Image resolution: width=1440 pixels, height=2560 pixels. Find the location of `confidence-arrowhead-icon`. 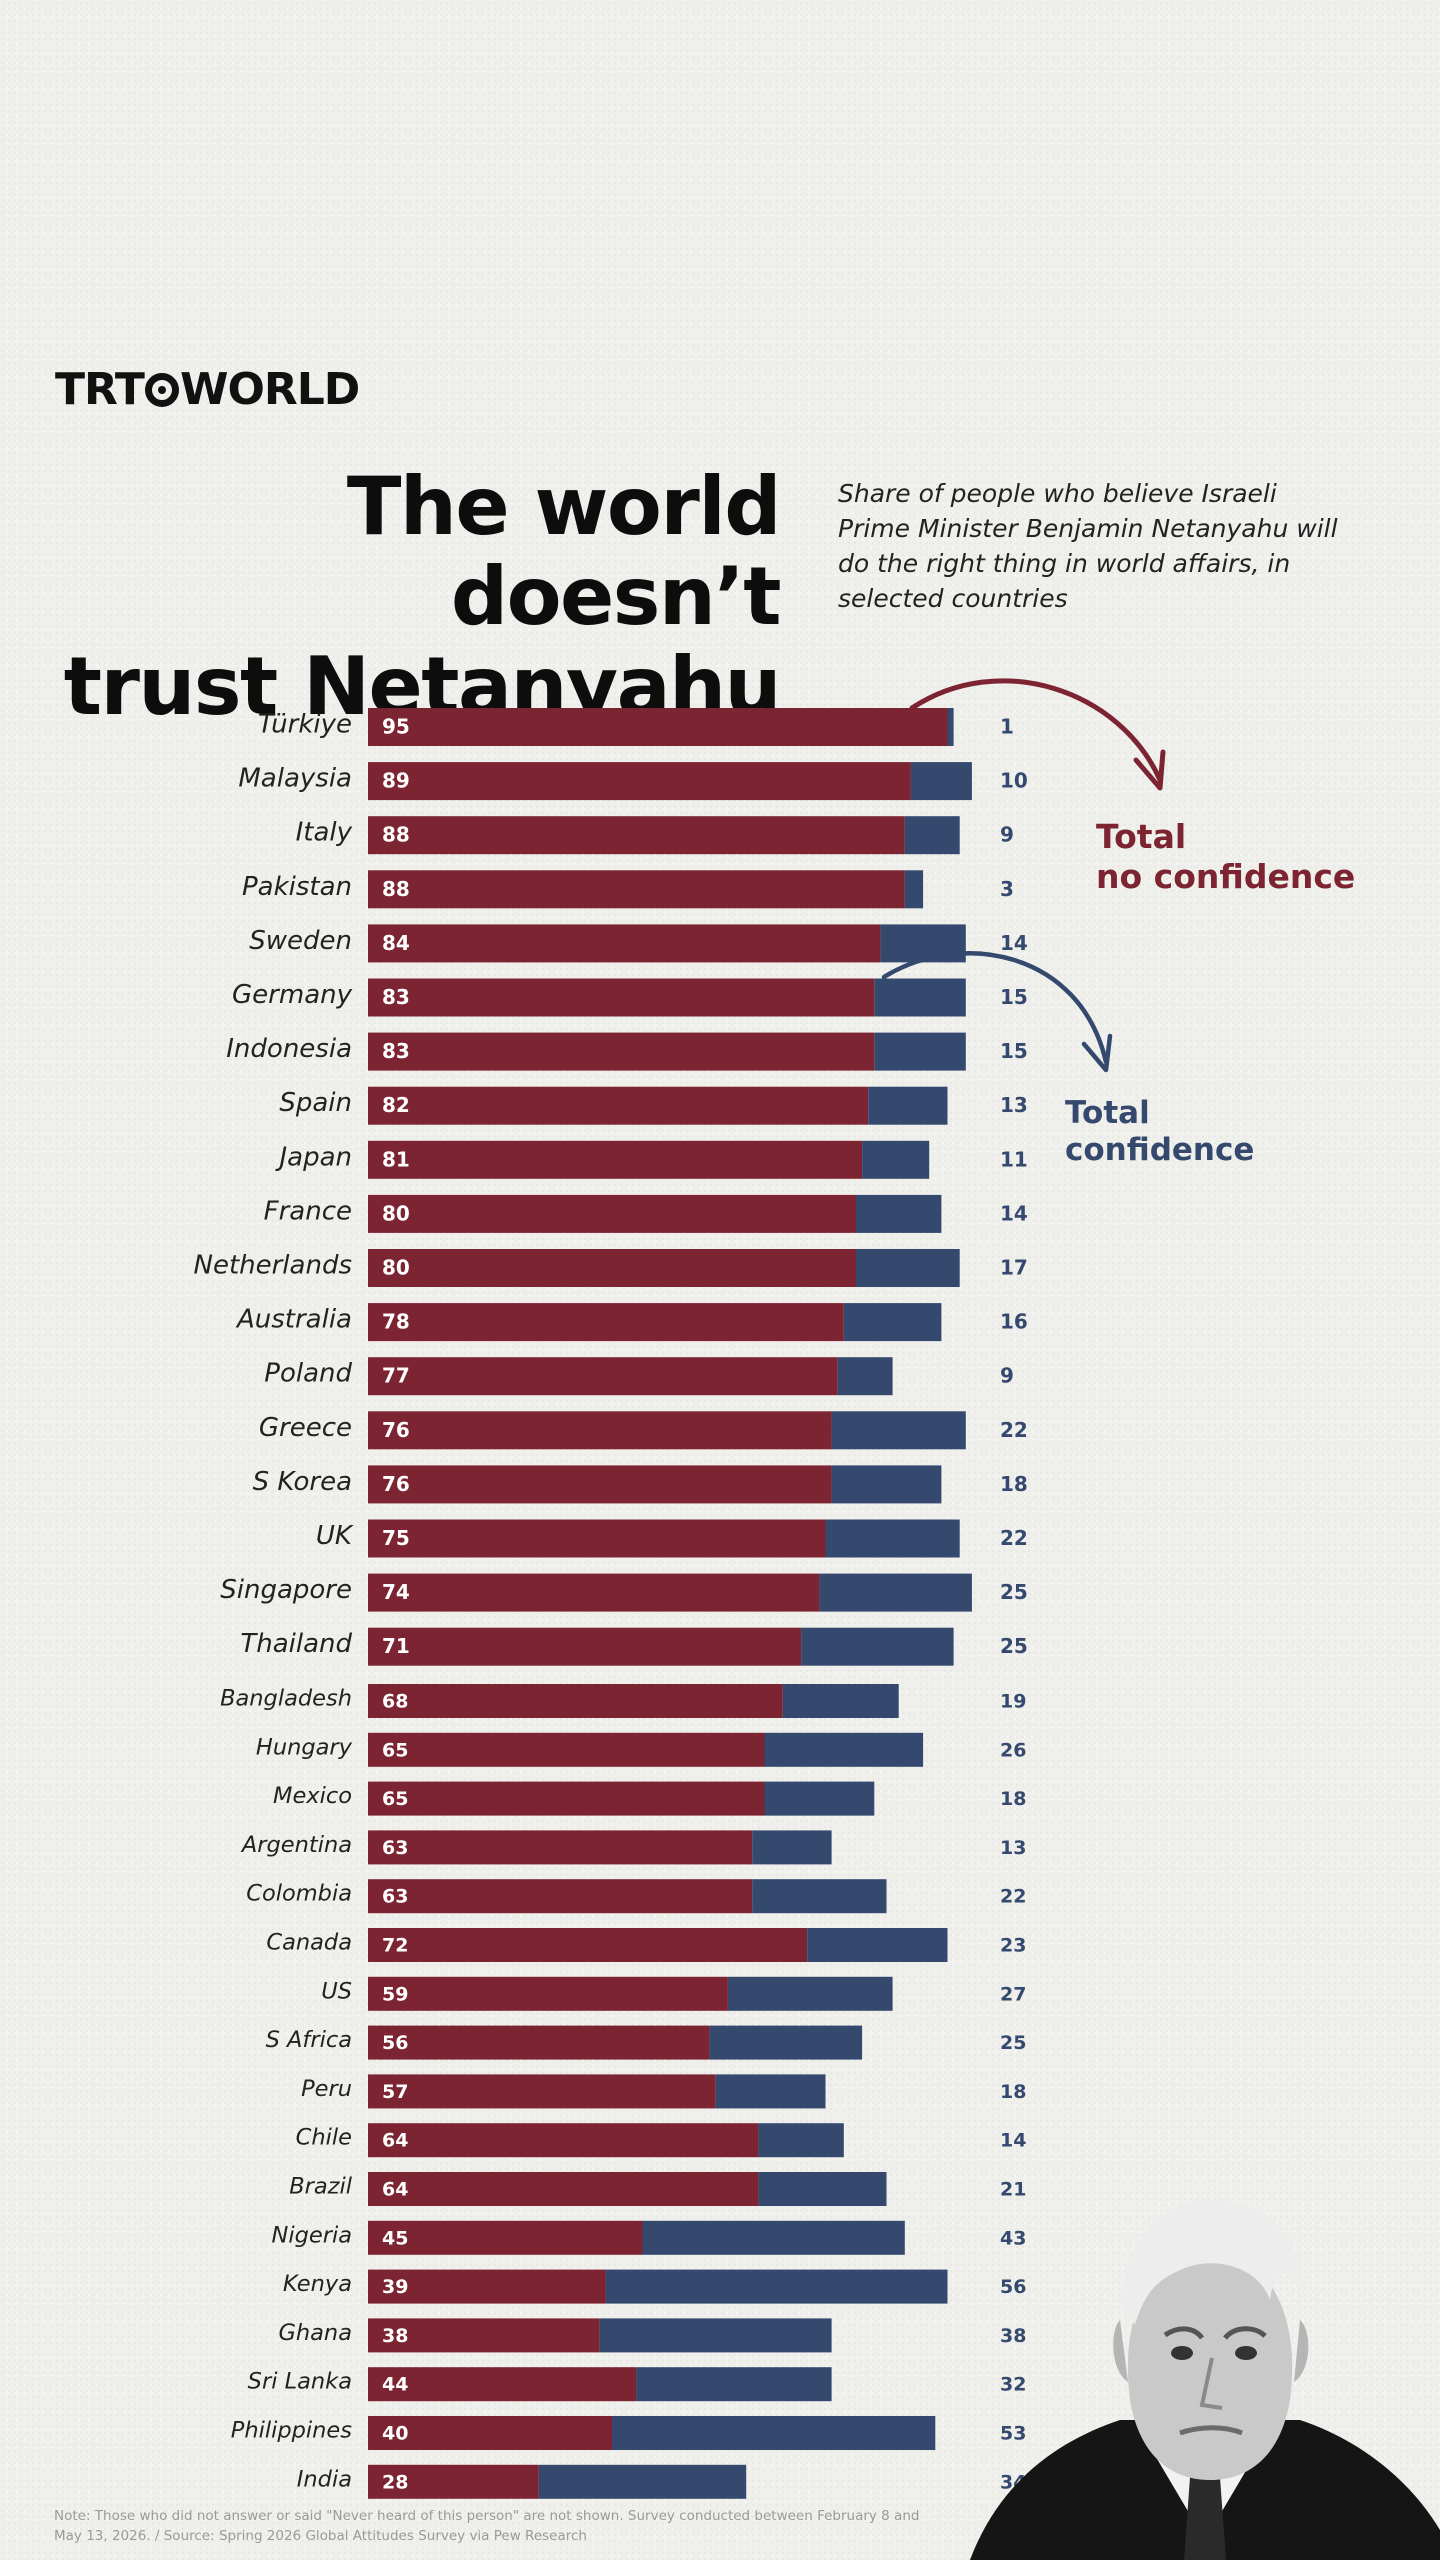

confidence-arrowhead-icon is located at coordinates (1097, 1053).